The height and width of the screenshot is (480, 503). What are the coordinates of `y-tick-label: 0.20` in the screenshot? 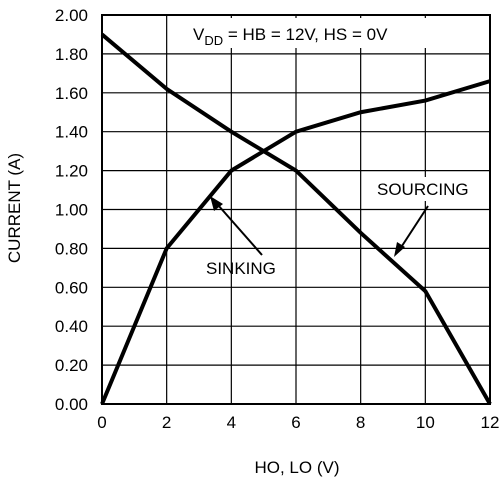 It's located at (71, 365).